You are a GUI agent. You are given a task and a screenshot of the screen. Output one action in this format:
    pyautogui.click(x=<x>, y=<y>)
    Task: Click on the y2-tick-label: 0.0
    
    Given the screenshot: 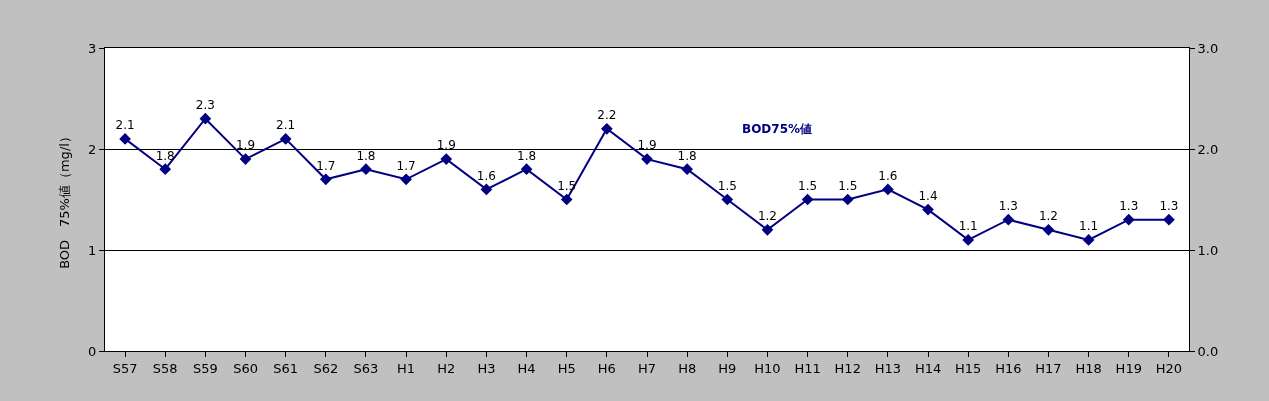 What is the action you would take?
    pyautogui.click(x=1208, y=351)
    